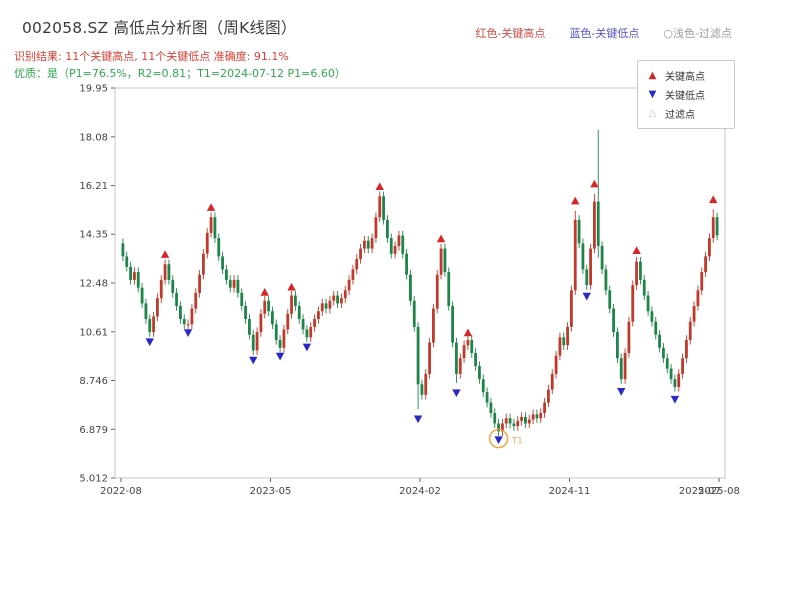  Describe the element at coordinates (505, 438) in the screenshot. I see `t1-highlight: T1` at that location.